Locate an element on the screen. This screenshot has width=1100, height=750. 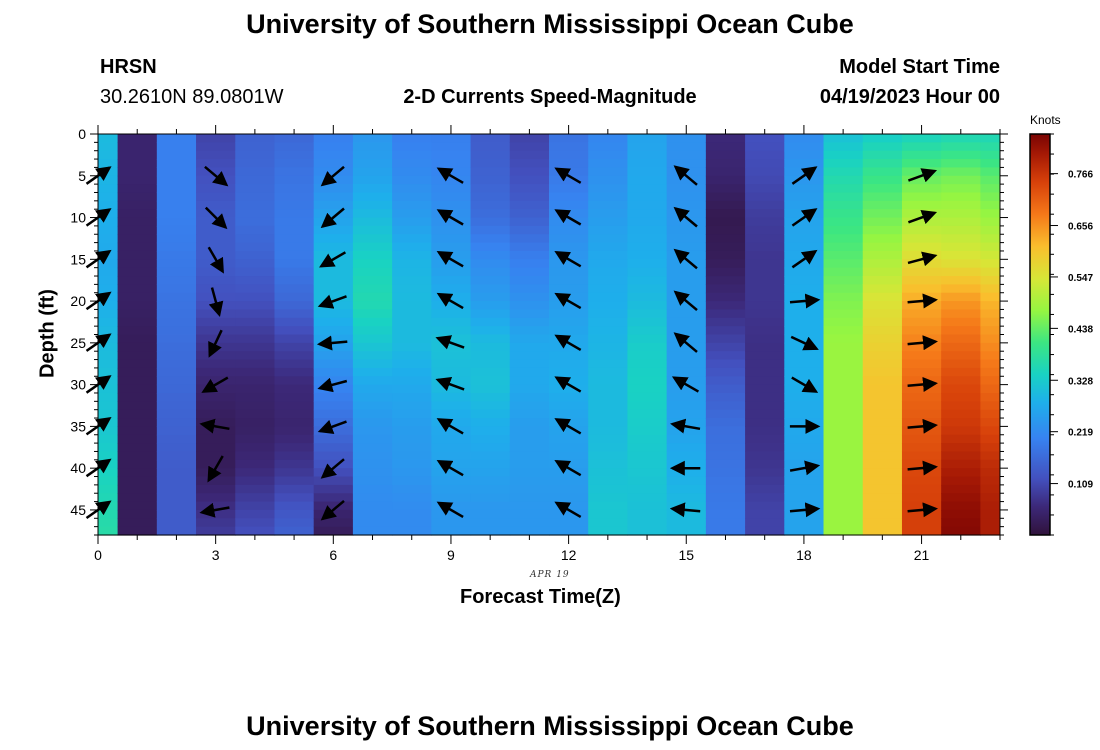
colorbar-tick-label: 0.547 is located at coordinates (1080, 278).